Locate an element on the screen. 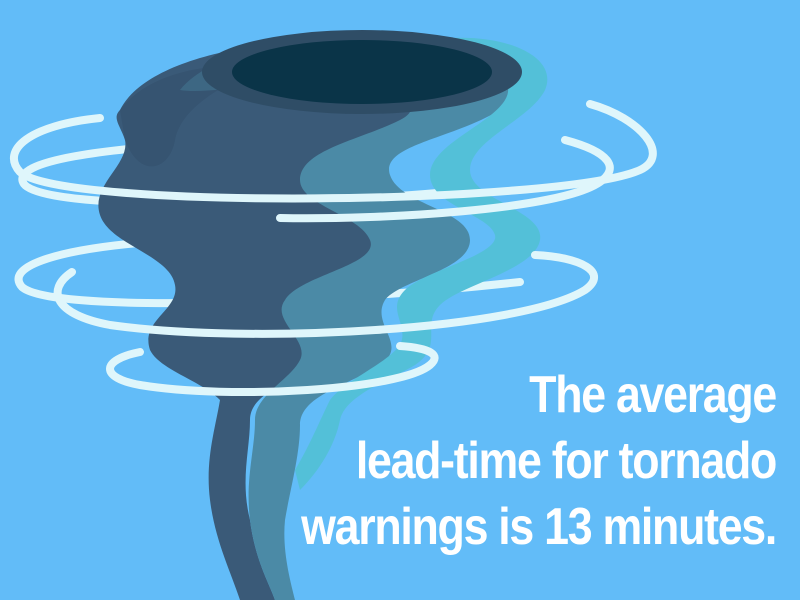 This screenshot has width=800, height=600. caption-line-3: warnings is 13 minutes. is located at coordinates (539, 527).